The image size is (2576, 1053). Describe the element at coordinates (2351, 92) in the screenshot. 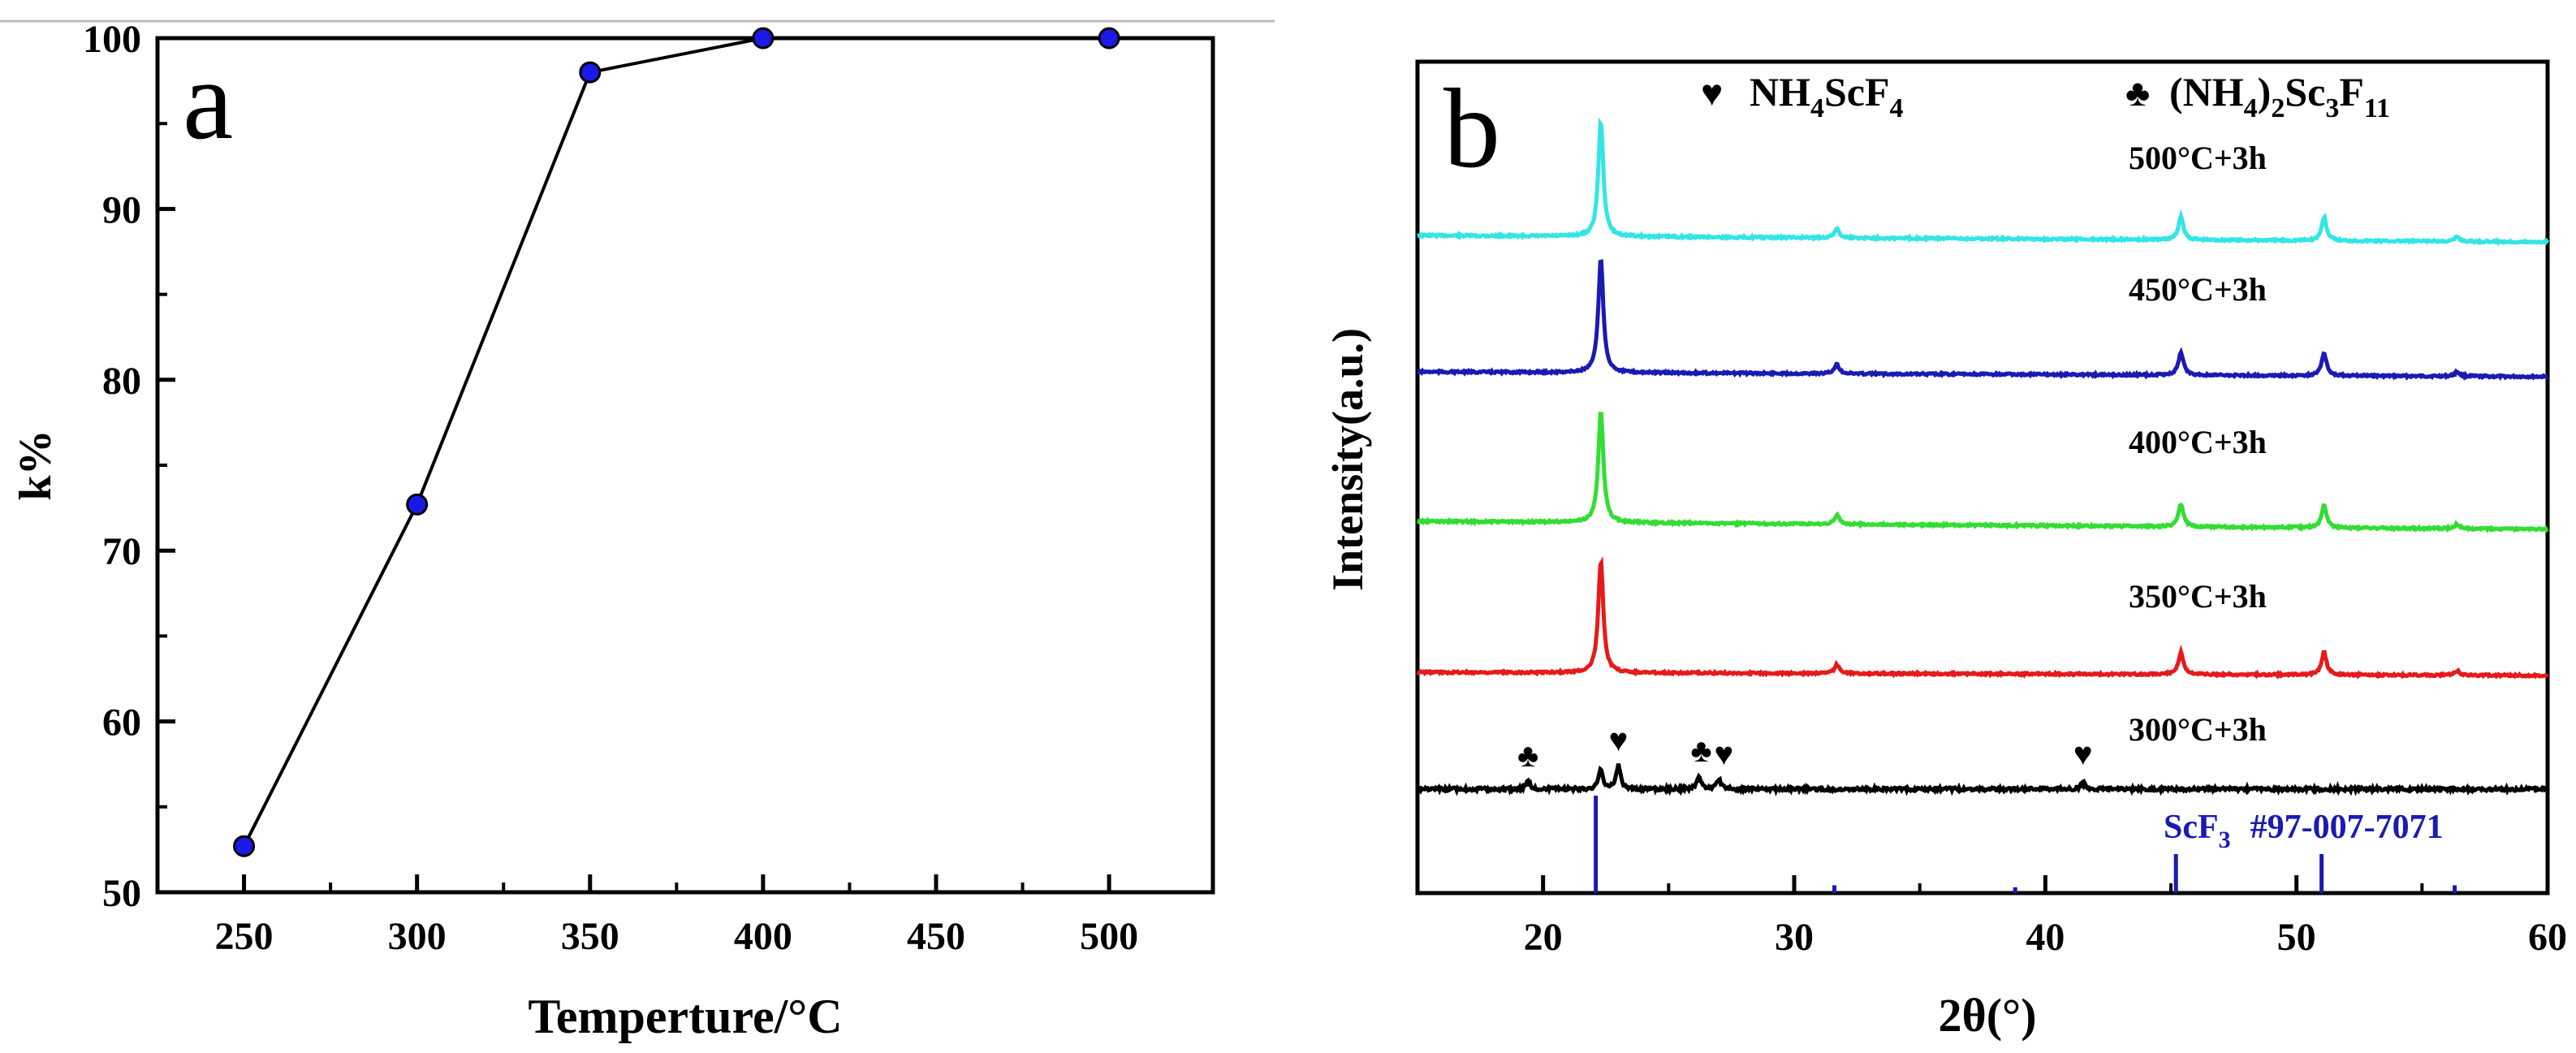

I see `legend-b-part4: F` at that location.